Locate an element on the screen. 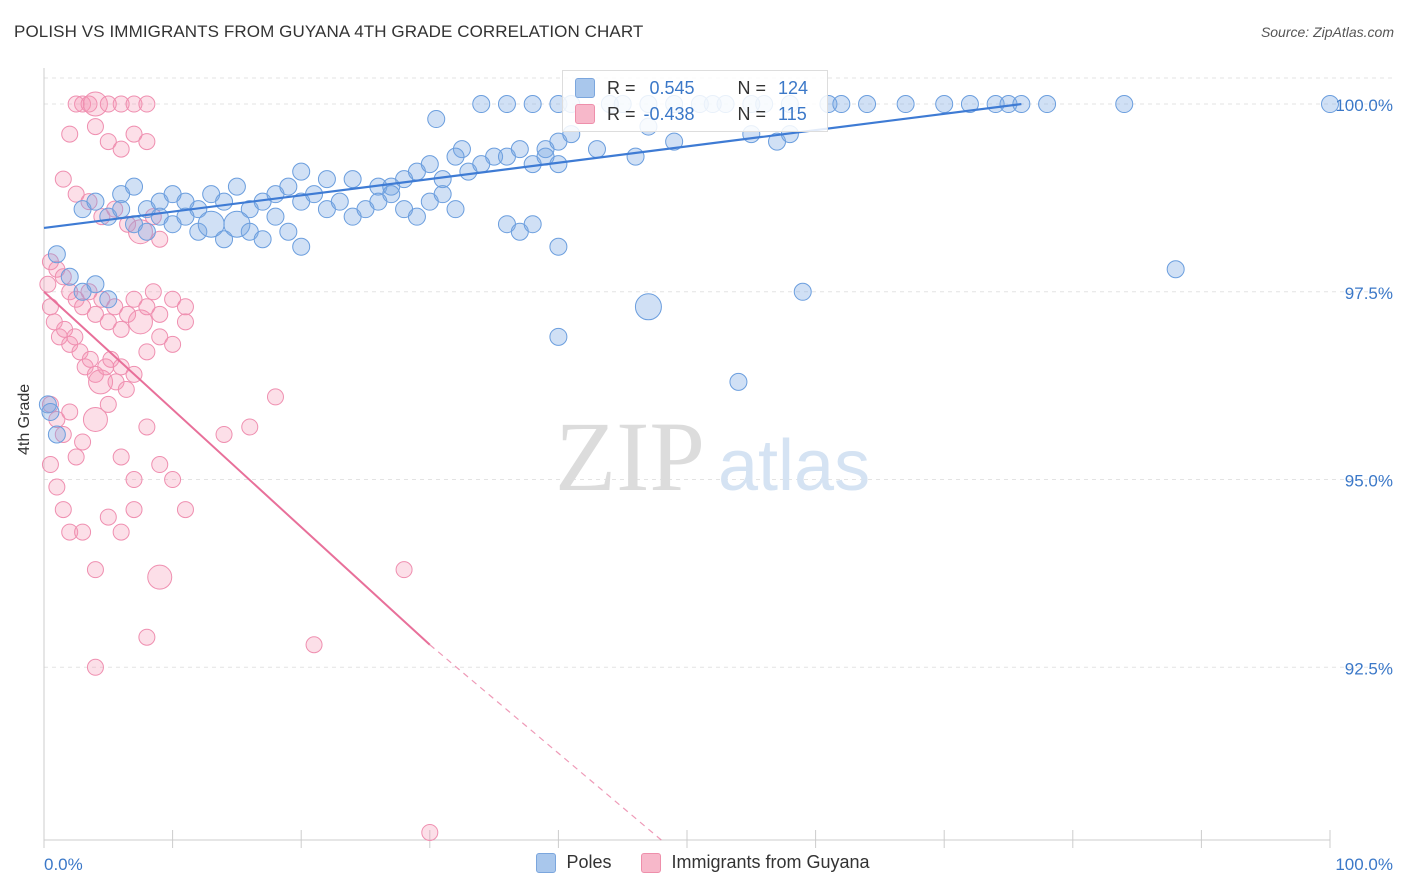  legend-item-guyana: Immigrants from Guyana is located at coordinates (755, 862).